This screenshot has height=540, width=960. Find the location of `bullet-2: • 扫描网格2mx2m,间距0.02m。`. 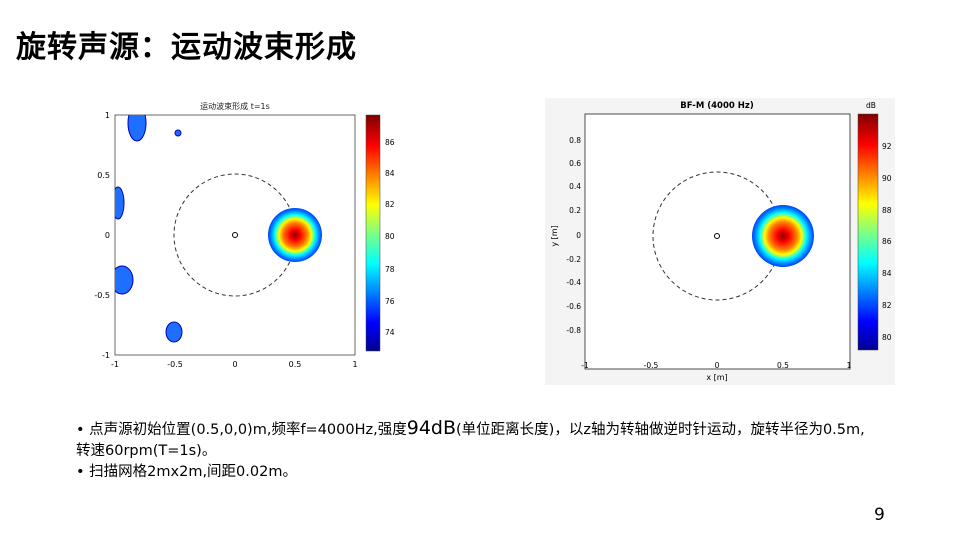

bullet-2: • 扫描网格2mx2m,间距0.02m。 is located at coordinates (186, 472).